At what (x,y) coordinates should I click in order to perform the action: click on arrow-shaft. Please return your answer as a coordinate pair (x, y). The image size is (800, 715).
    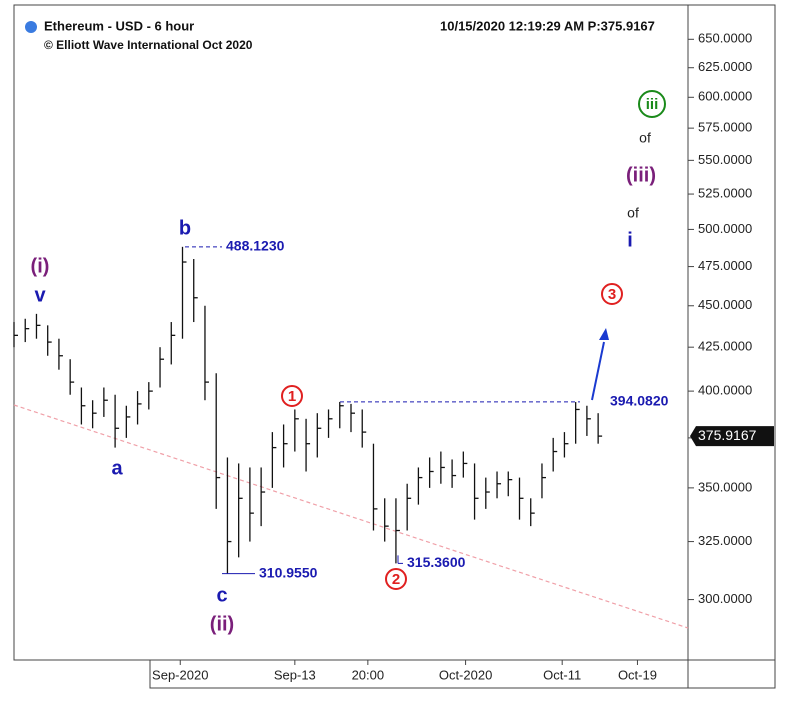
    Looking at the image, I should click on (598, 371).